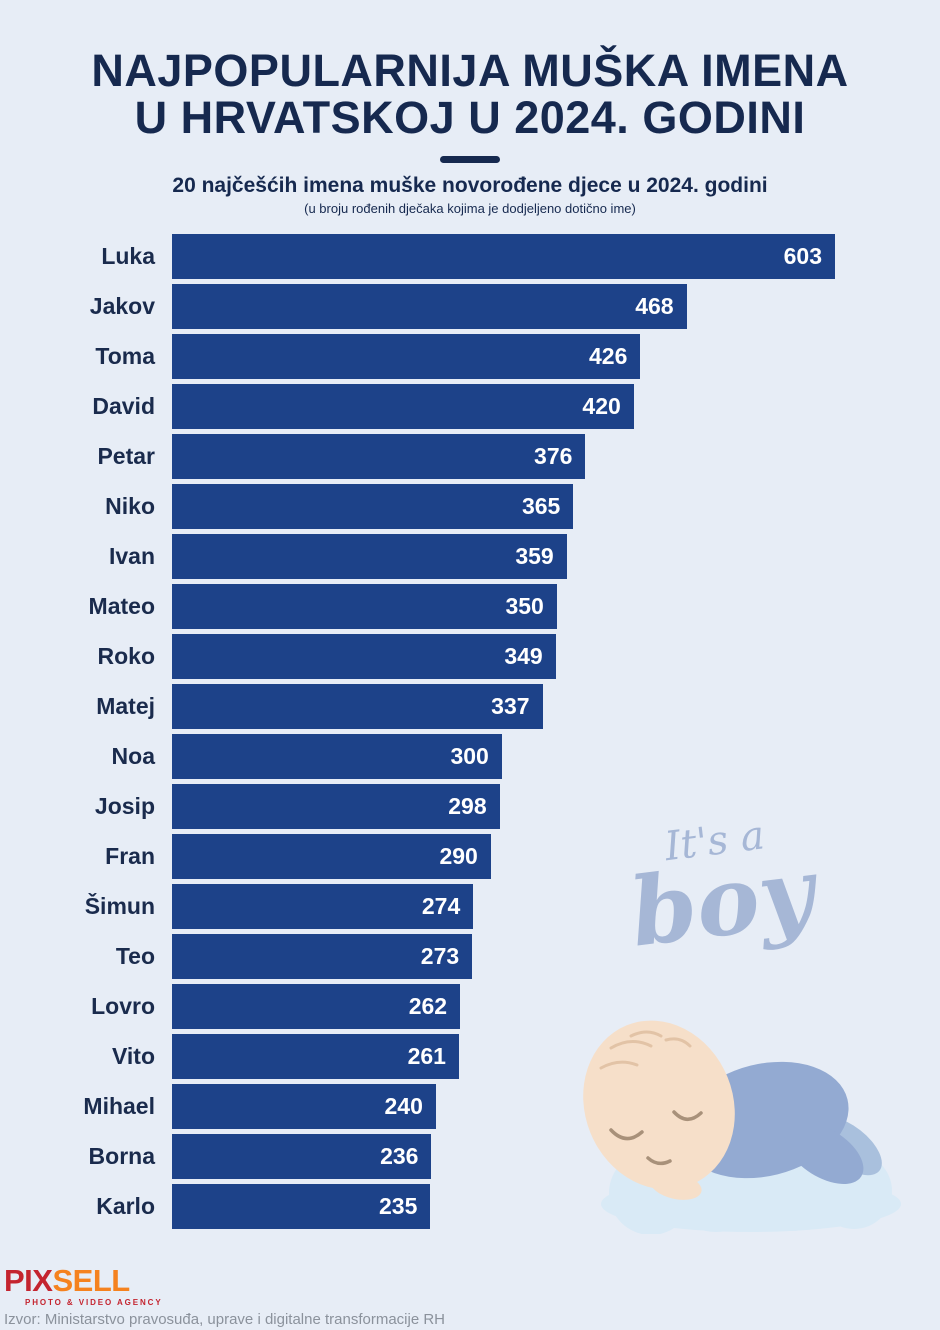 The width and height of the screenshot is (940, 1330). Describe the element at coordinates (126, 455) in the screenshot. I see `bar-category-label: Petar` at that location.